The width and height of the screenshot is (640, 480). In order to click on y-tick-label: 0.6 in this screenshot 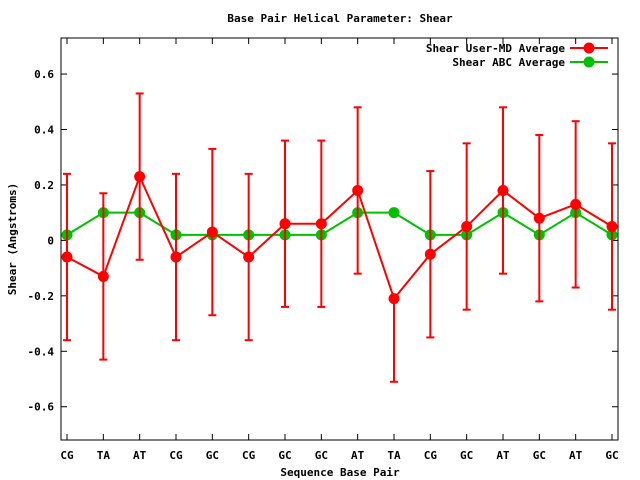, I will do `click(44, 74)`.